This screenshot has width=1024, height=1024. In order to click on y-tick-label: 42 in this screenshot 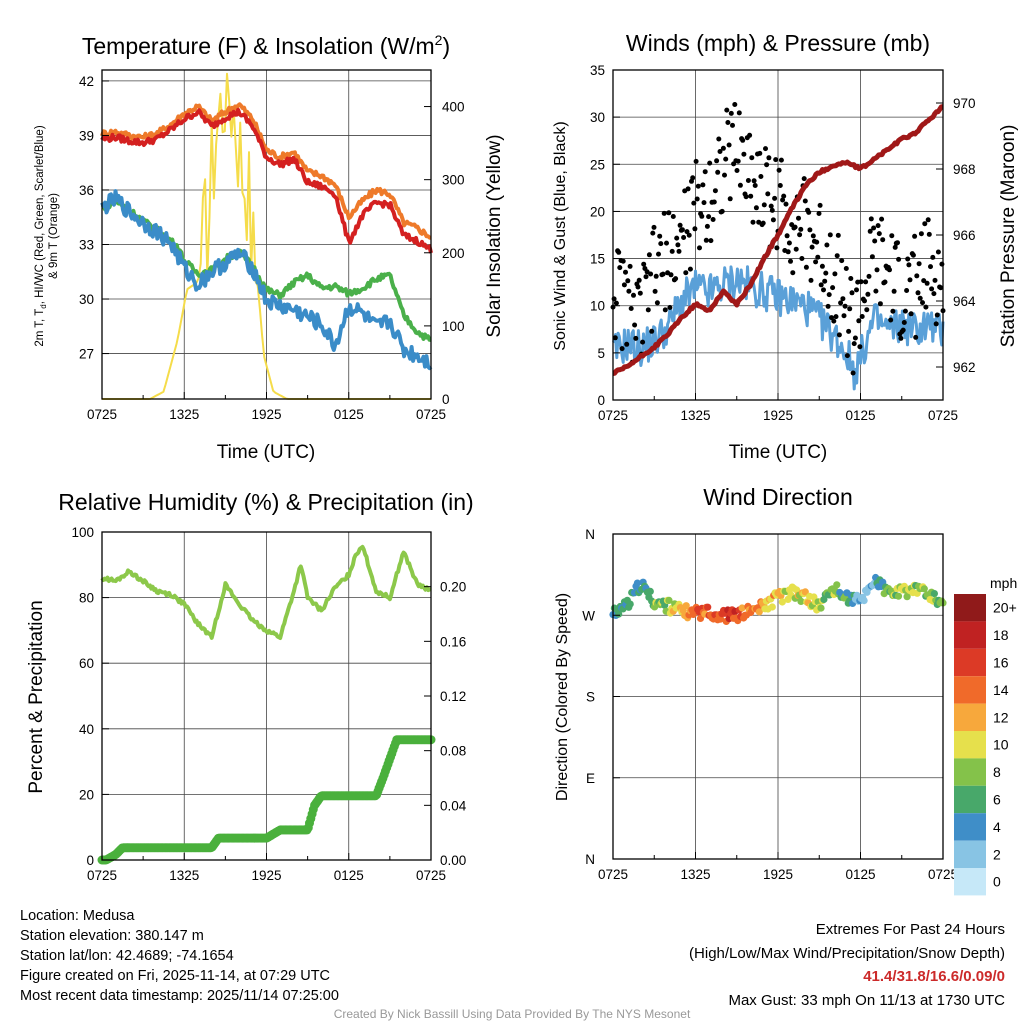, I will do `click(86, 81)`.